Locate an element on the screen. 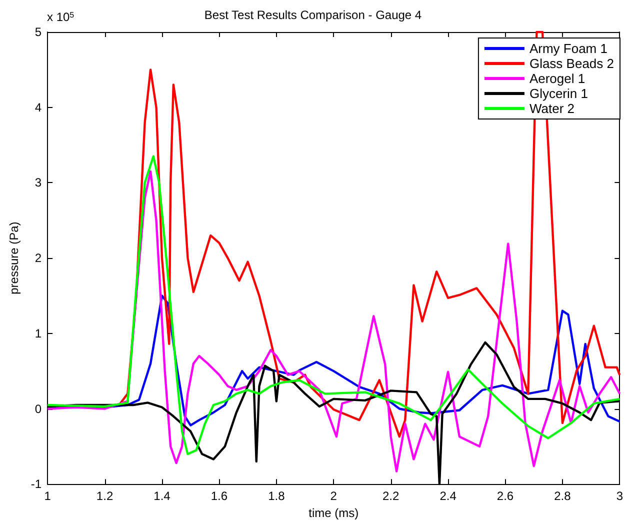  y-axis-title: pressure (Pa) is located at coordinates (14, 258).